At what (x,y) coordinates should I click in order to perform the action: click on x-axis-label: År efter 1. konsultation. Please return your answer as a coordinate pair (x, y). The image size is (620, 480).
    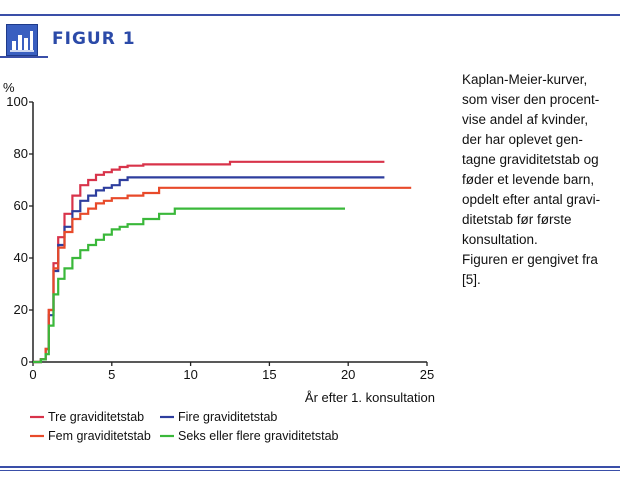
    Looking at the image, I should click on (370, 397).